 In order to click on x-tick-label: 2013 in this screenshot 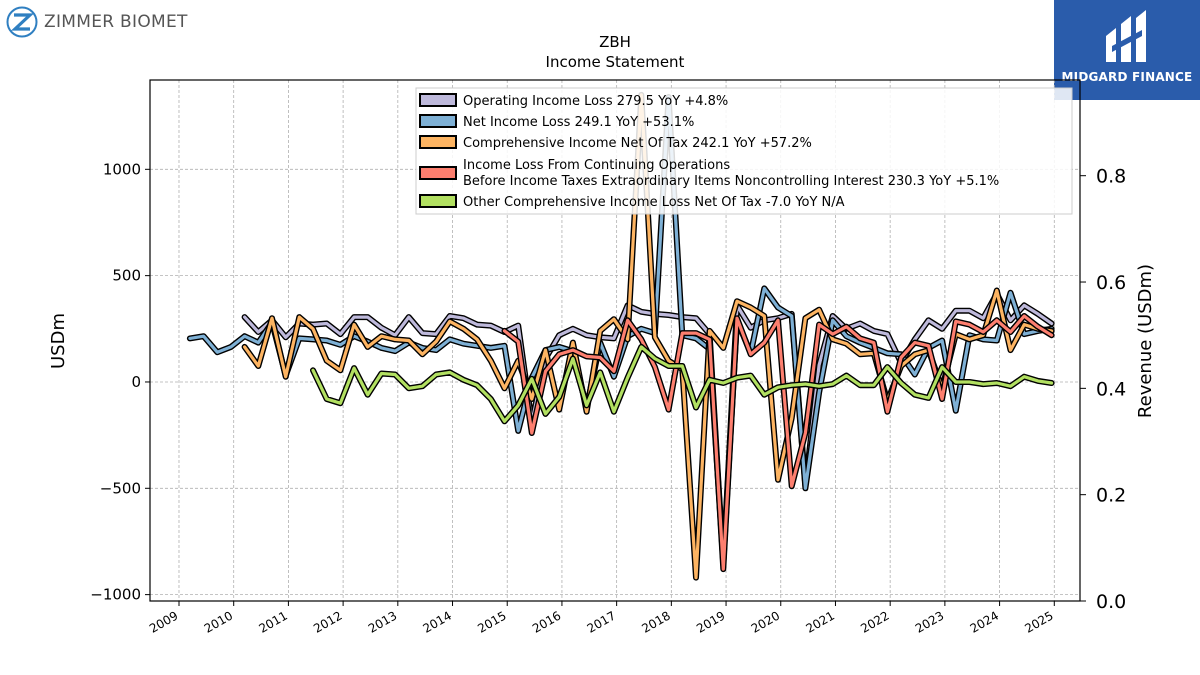, I will do `click(382, 621)`.